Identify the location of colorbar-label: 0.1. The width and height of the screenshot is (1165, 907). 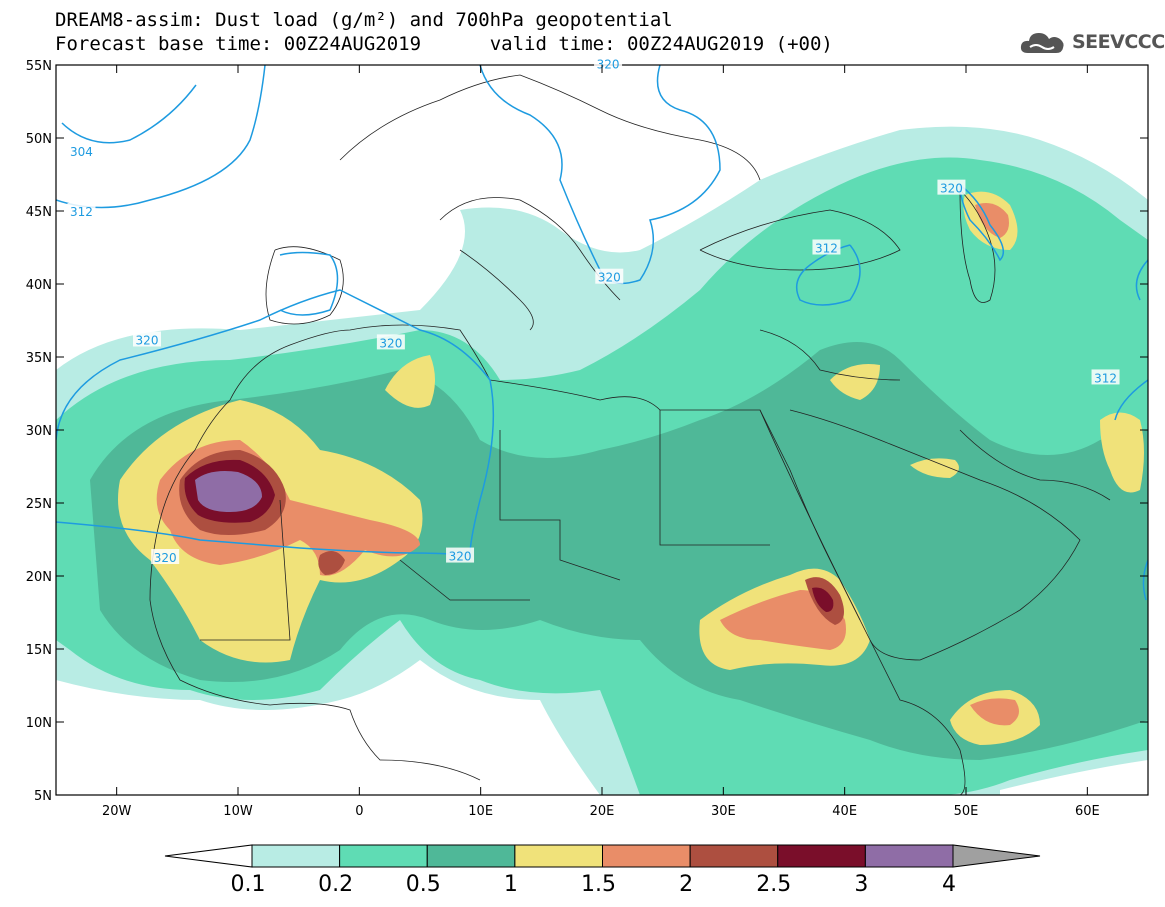
(248, 884).